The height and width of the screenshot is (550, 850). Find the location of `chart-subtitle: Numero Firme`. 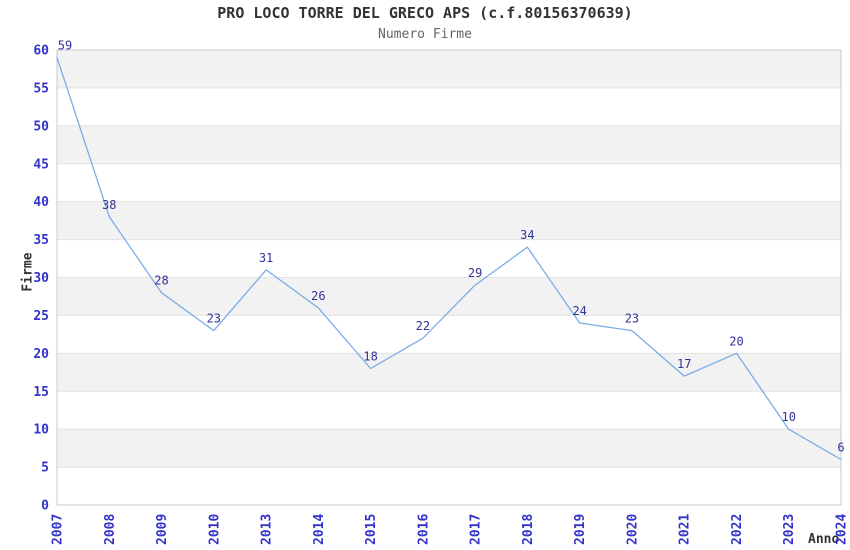

chart-subtitle: Numero Firme is located at coordinates (425, 34).